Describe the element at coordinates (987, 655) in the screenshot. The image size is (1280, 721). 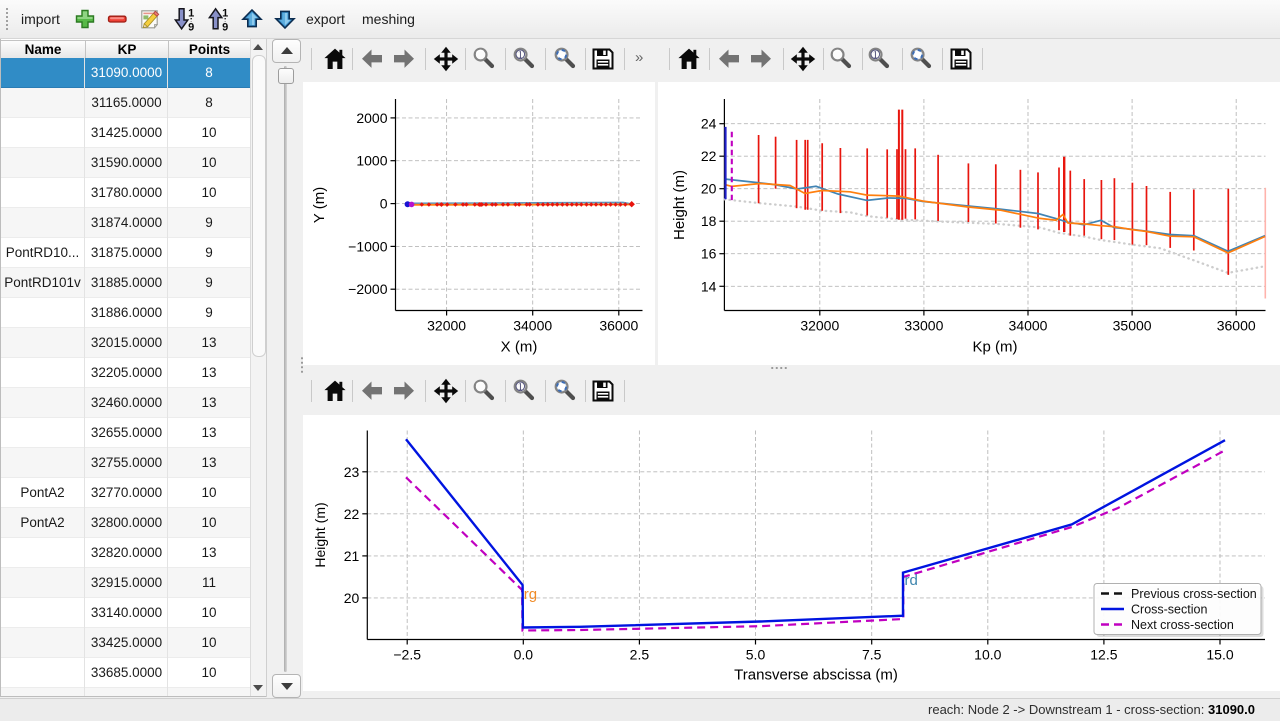
I see `svg-text: 10.0` at that location.